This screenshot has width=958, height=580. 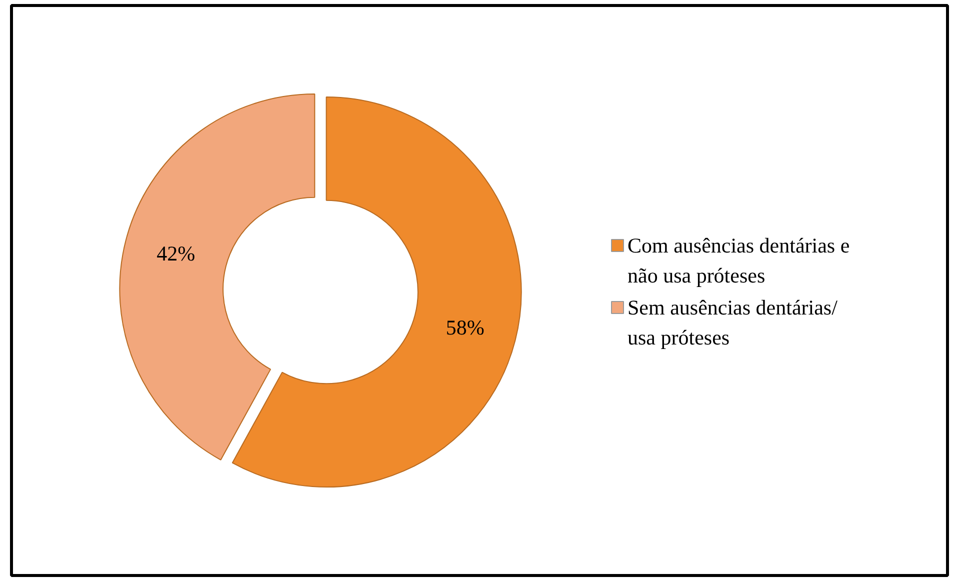 What do you see at coordinates (739, 261) in the screenshot?
I see `legend-label: Com ausências dentárias e não usa próteses` at bounding box center [739, 261].